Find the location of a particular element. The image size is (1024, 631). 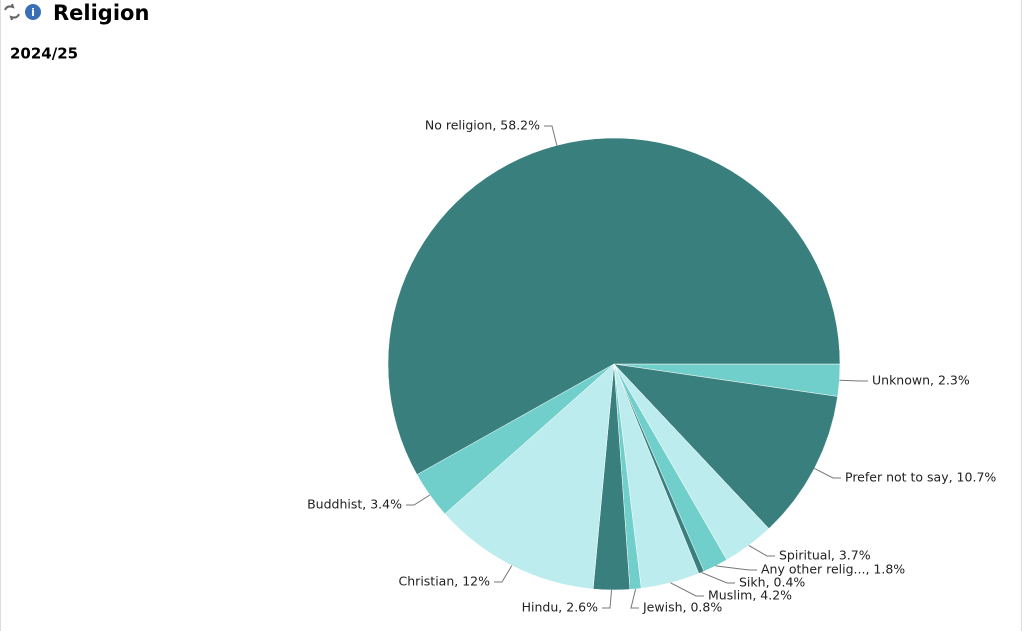

slice-label: Buddhist, 3.4% is located at coordinates (354, 504).